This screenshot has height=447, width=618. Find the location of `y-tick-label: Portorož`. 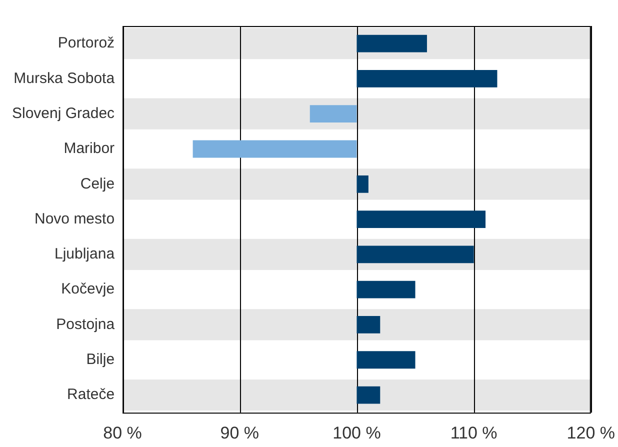

y-tick-label: Portorož is located at coordinates (86, 43).